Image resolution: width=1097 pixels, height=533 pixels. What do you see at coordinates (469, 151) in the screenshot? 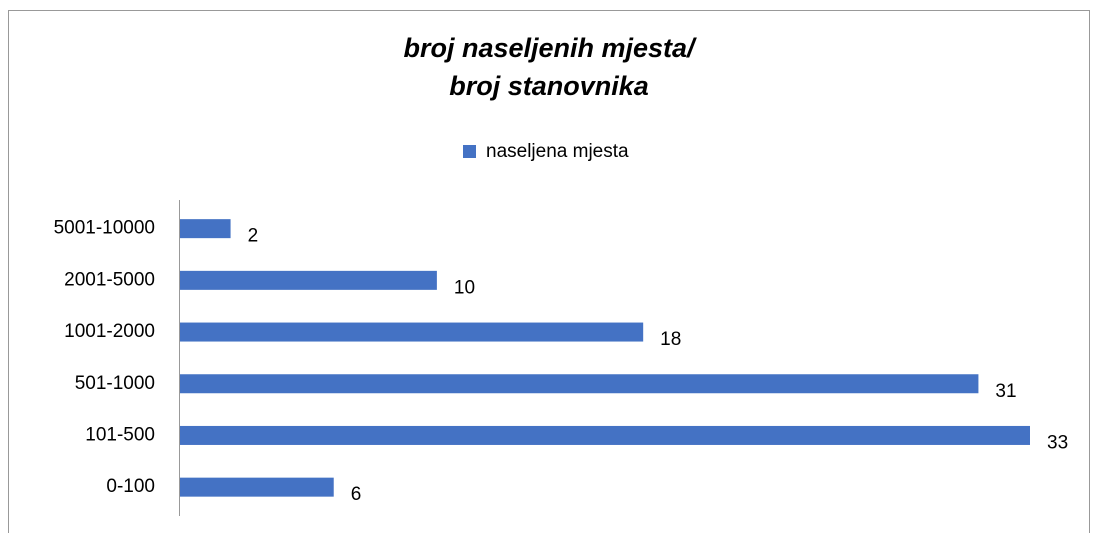
I see `legend-swatch` at bounding box center [469, 151].